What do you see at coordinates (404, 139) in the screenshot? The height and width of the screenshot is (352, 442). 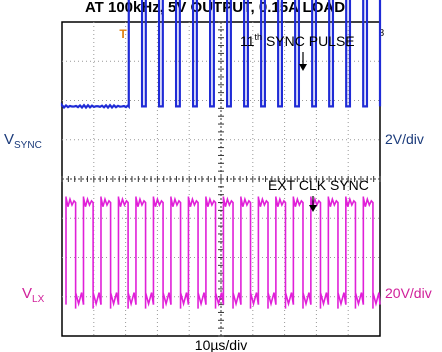 I see `scale-vsync: 2V/div` at bounding box center [404, 139].